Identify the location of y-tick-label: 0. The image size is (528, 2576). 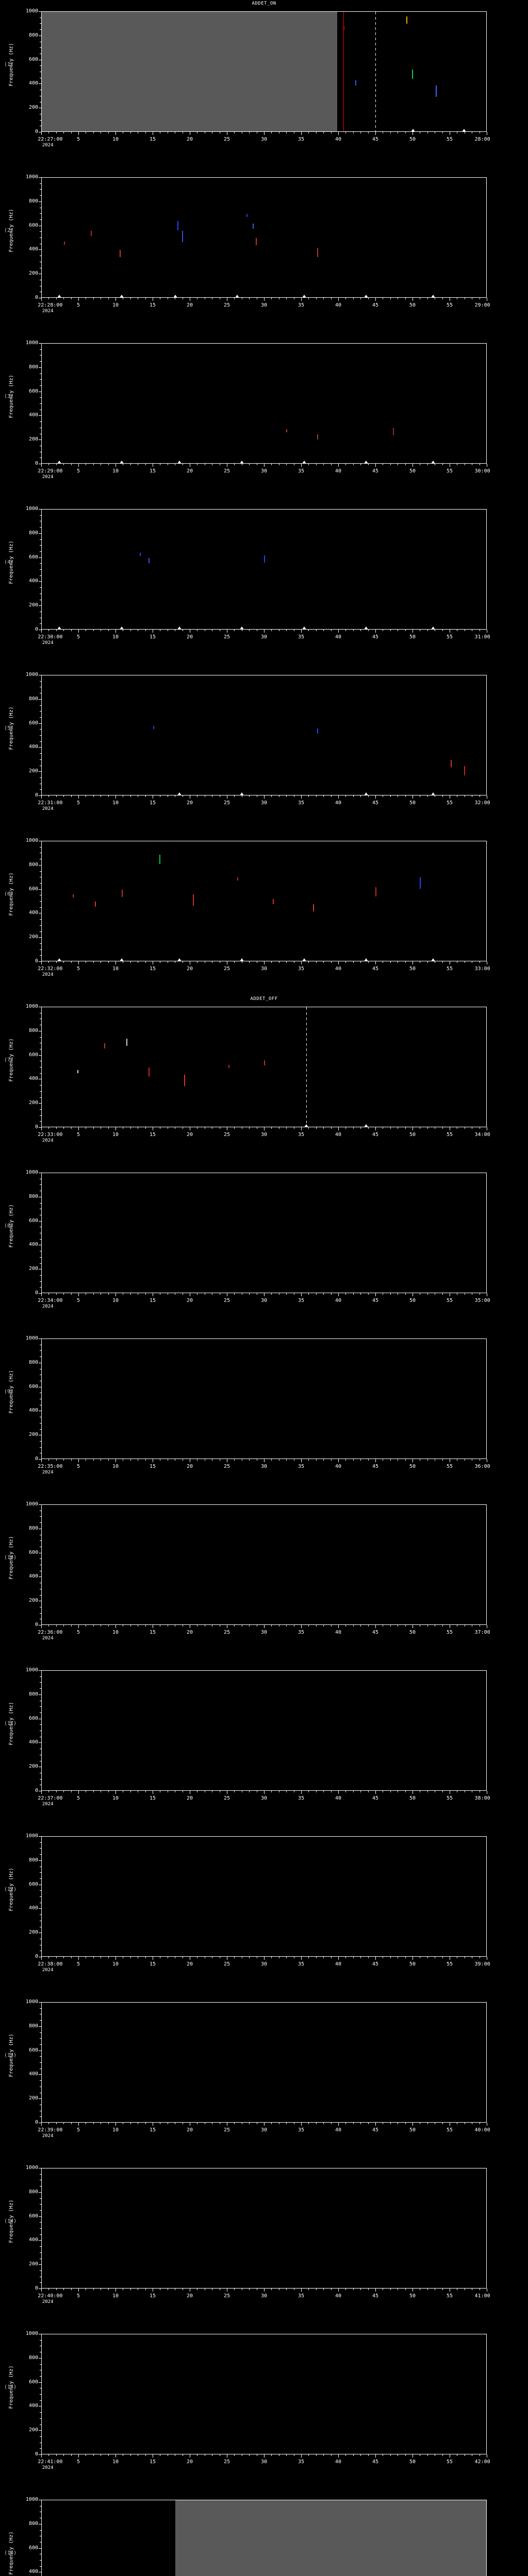
(37, 463).